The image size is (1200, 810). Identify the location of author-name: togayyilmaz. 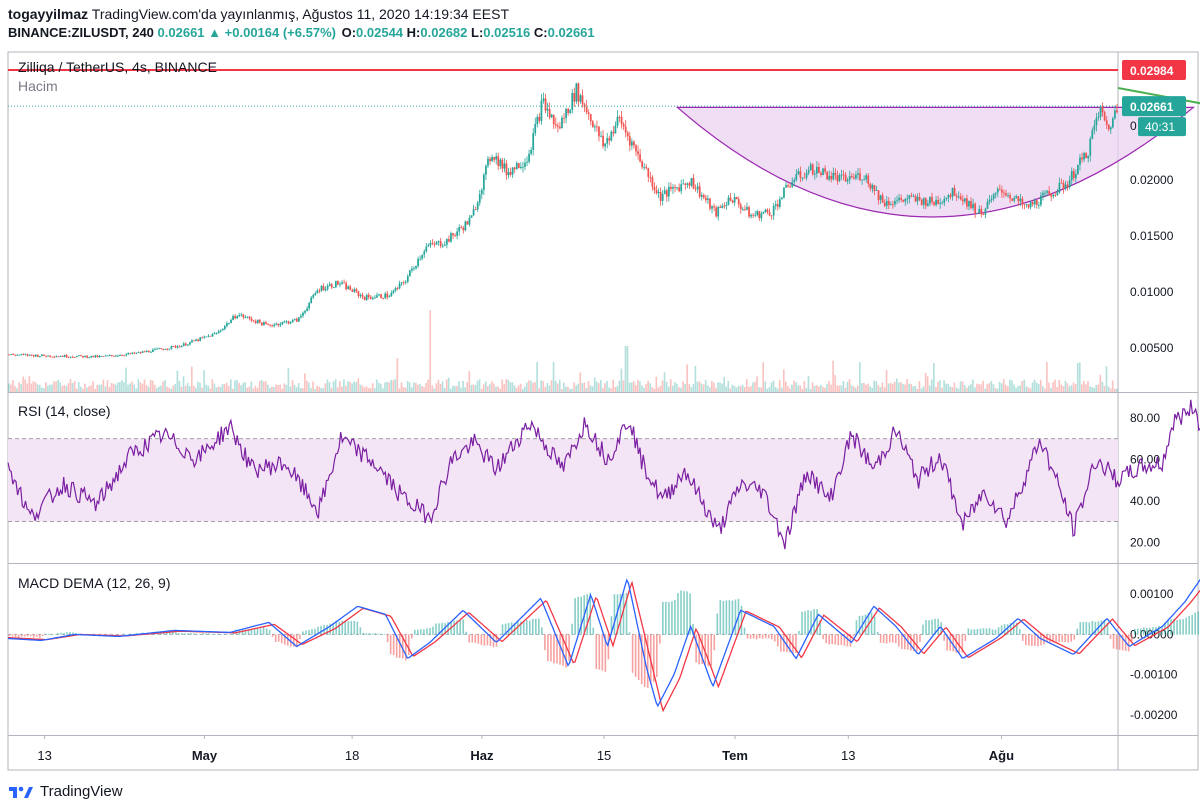
(48, 14).